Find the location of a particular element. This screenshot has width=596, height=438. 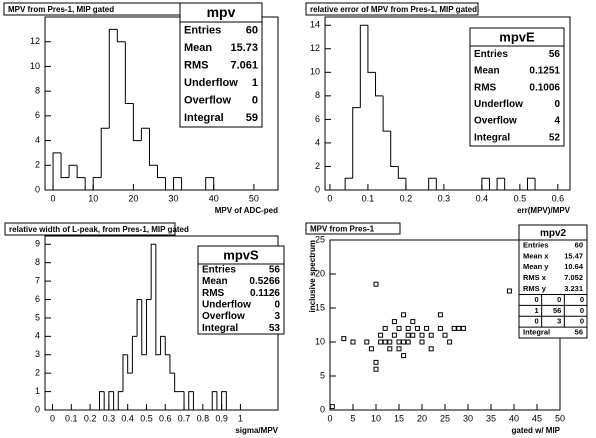

y-tick-label: 14 is located at coordinates (315, 25).